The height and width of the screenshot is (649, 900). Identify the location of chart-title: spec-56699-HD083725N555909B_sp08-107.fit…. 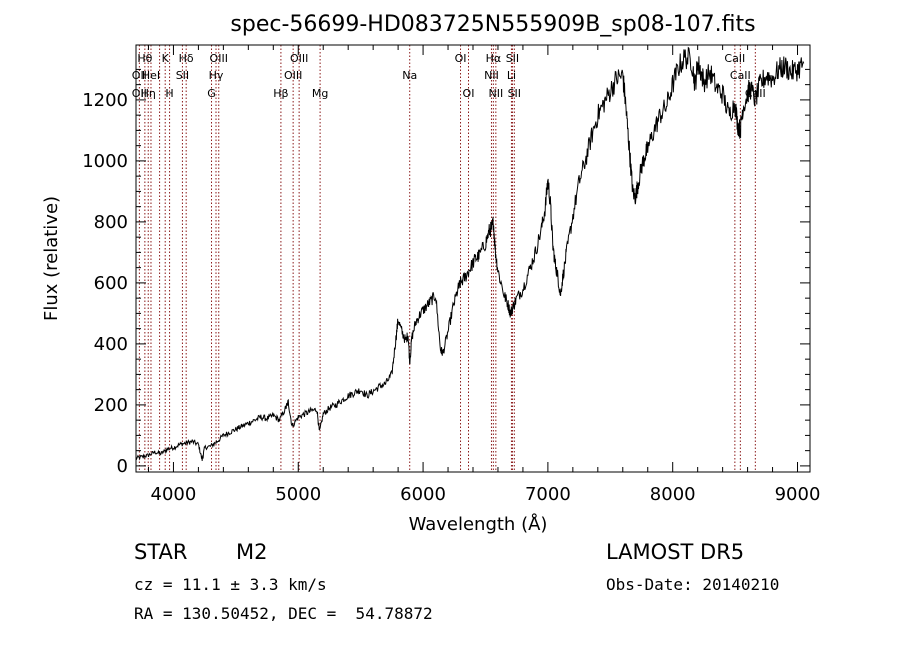
(492, 24).